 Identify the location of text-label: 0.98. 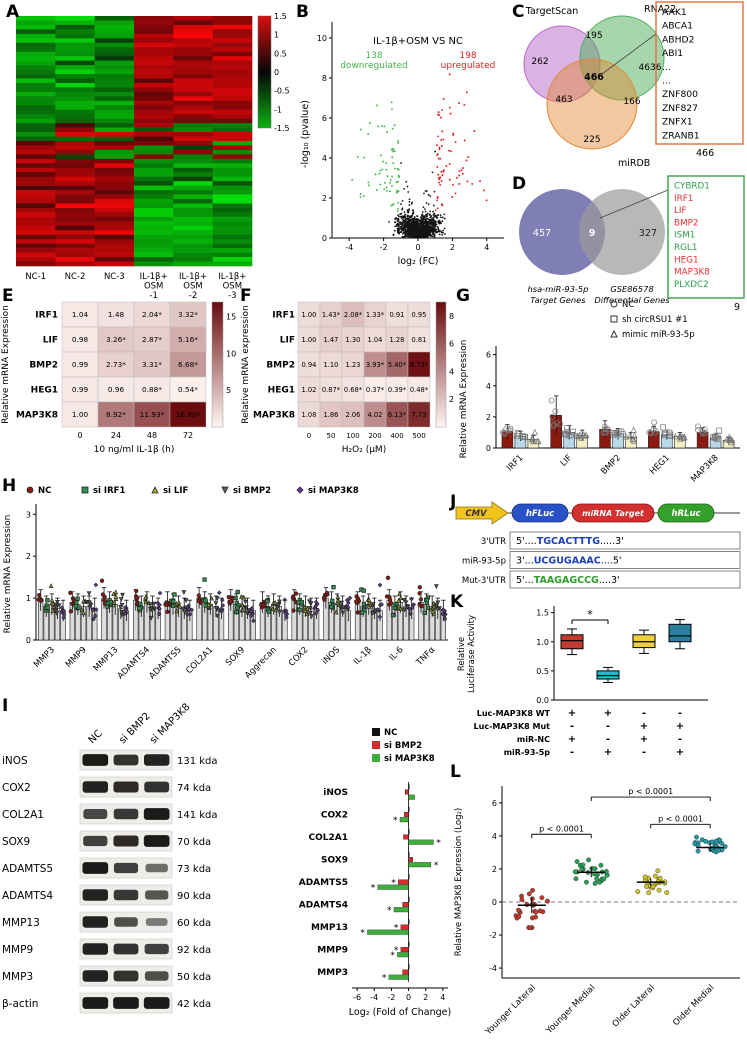
(80, 339).